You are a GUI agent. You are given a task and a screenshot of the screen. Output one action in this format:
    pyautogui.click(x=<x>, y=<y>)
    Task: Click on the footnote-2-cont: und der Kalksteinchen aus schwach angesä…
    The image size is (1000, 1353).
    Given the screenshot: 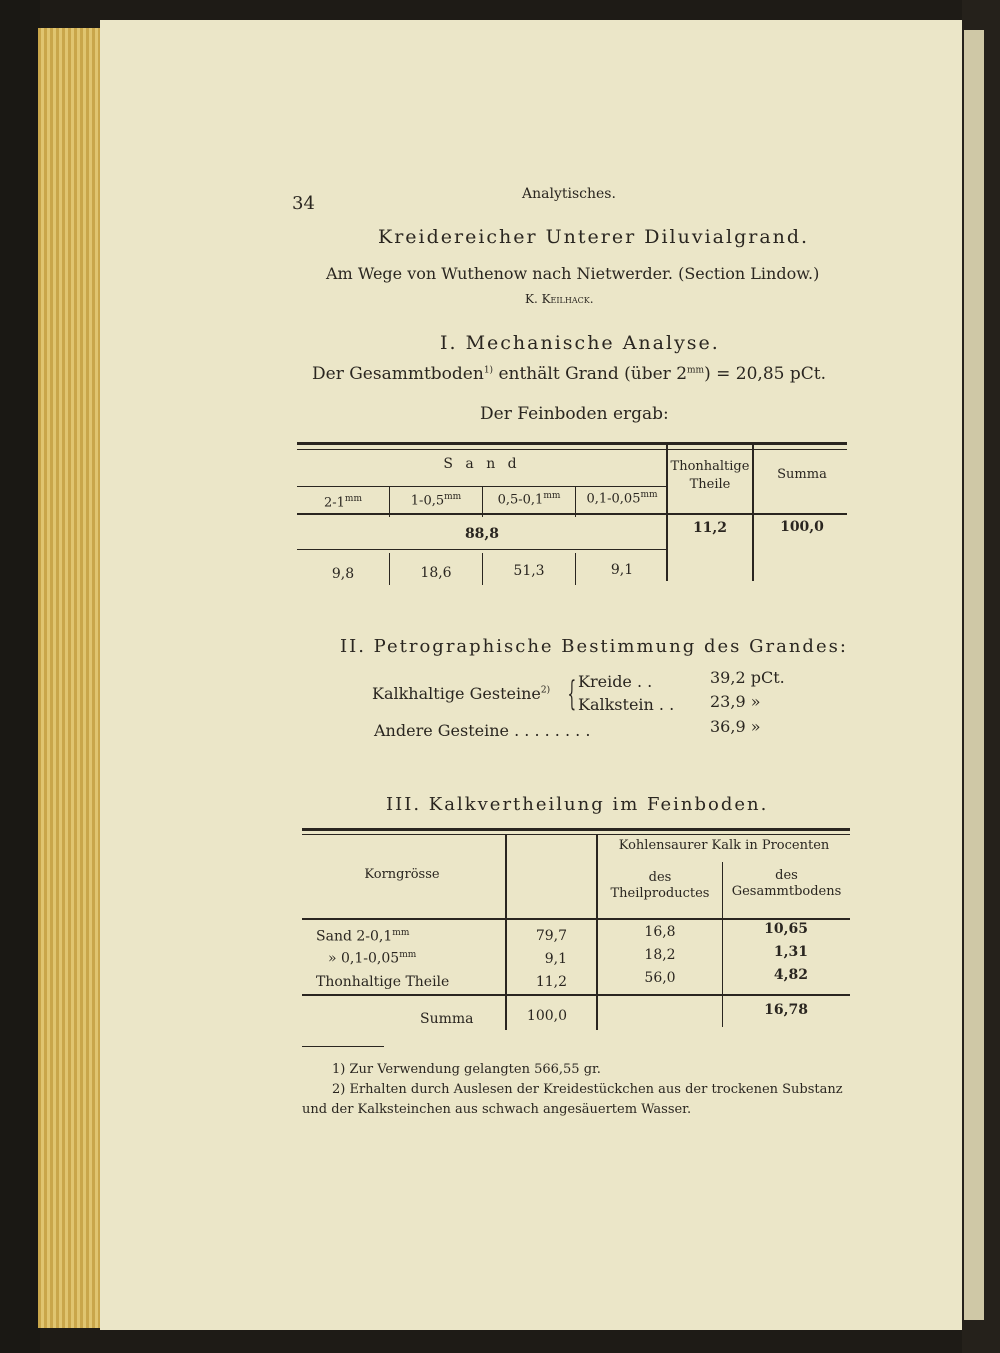 What is the action you would take?
    pyautogui.click(x=497, y=1109)
    